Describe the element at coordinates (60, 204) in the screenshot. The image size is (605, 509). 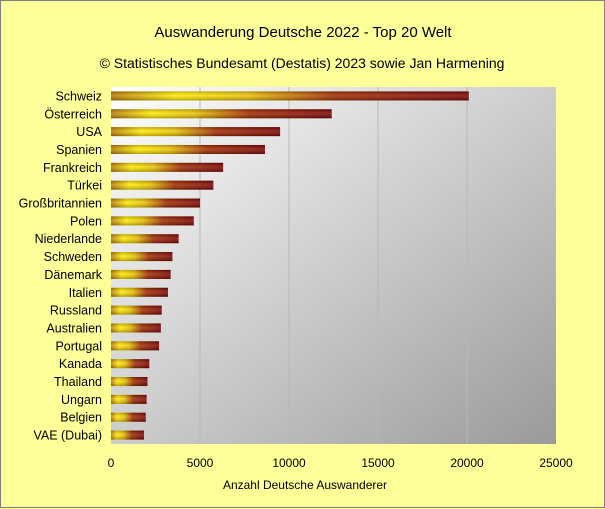
I see `category-label: Großbritannien` at that location.